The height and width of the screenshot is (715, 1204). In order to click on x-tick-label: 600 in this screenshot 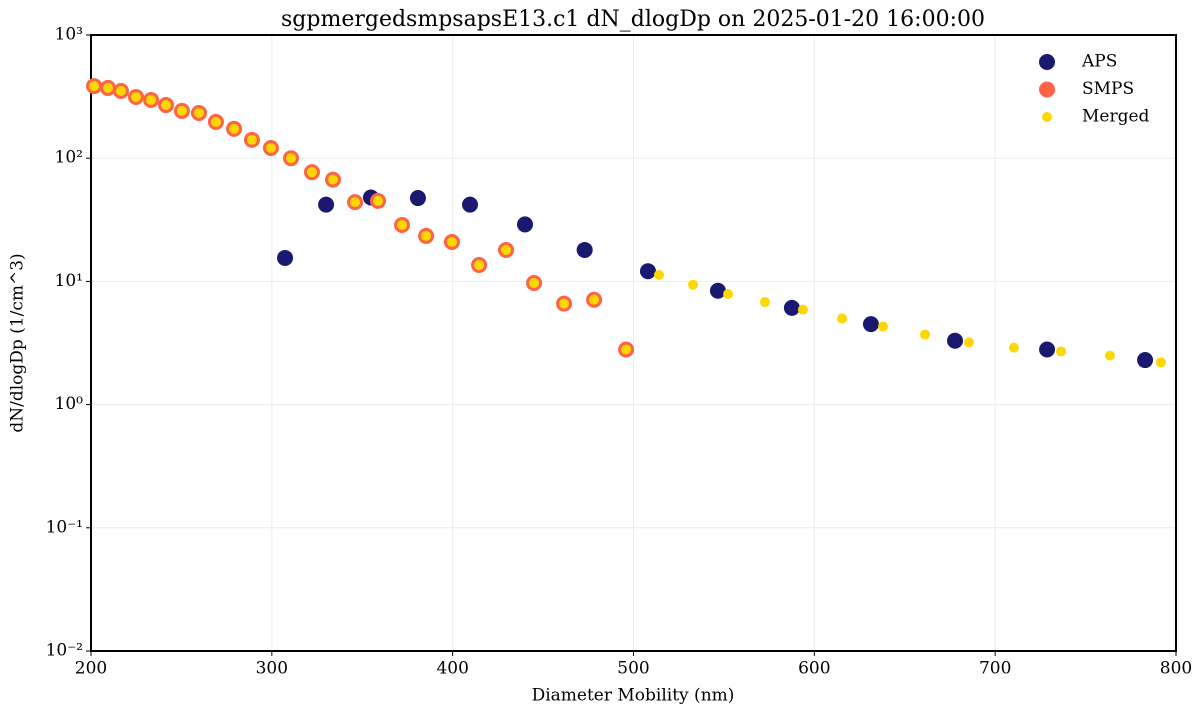, I will do `click(814, 669)`.